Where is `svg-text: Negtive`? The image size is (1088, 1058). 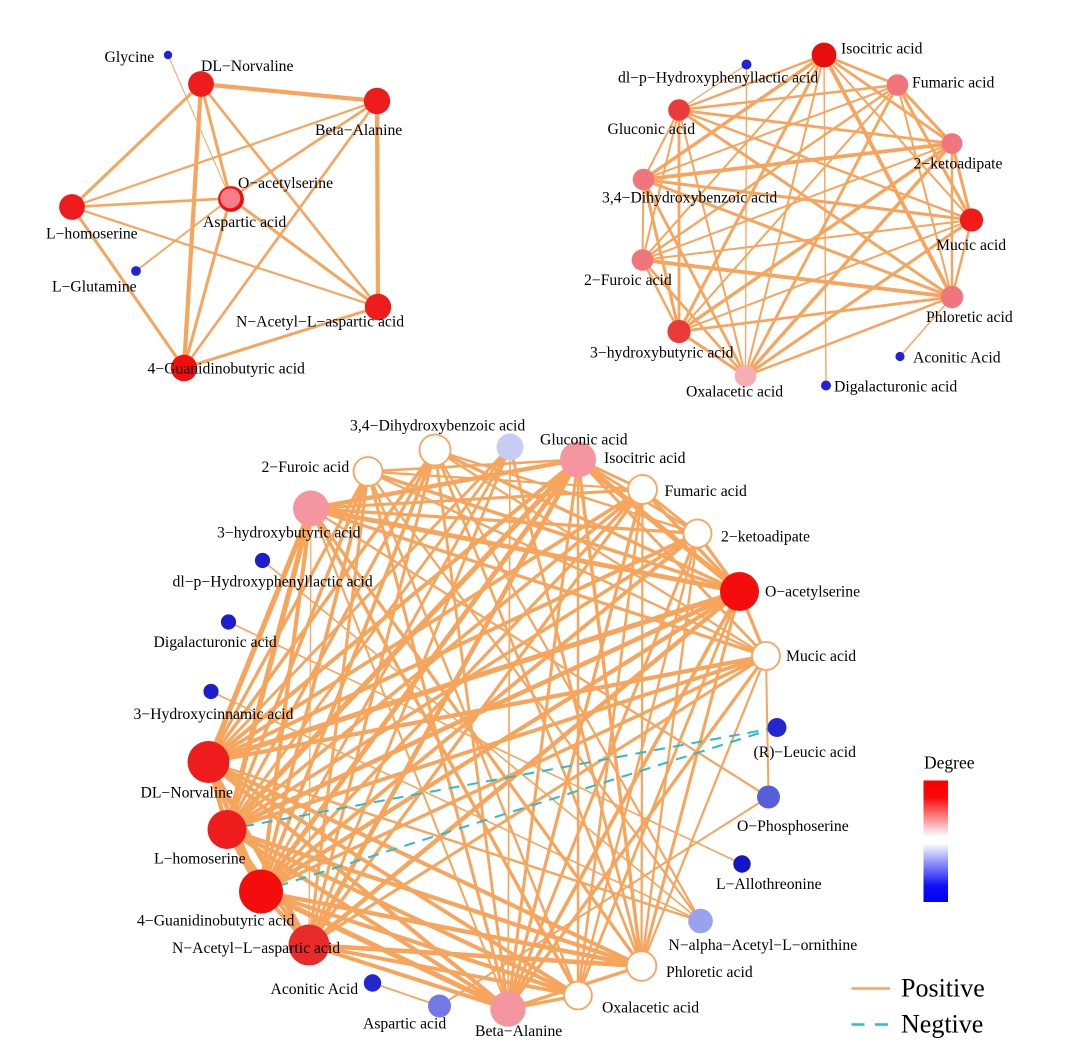 svg-text: Negtive is located at coordinates (942, 1024).